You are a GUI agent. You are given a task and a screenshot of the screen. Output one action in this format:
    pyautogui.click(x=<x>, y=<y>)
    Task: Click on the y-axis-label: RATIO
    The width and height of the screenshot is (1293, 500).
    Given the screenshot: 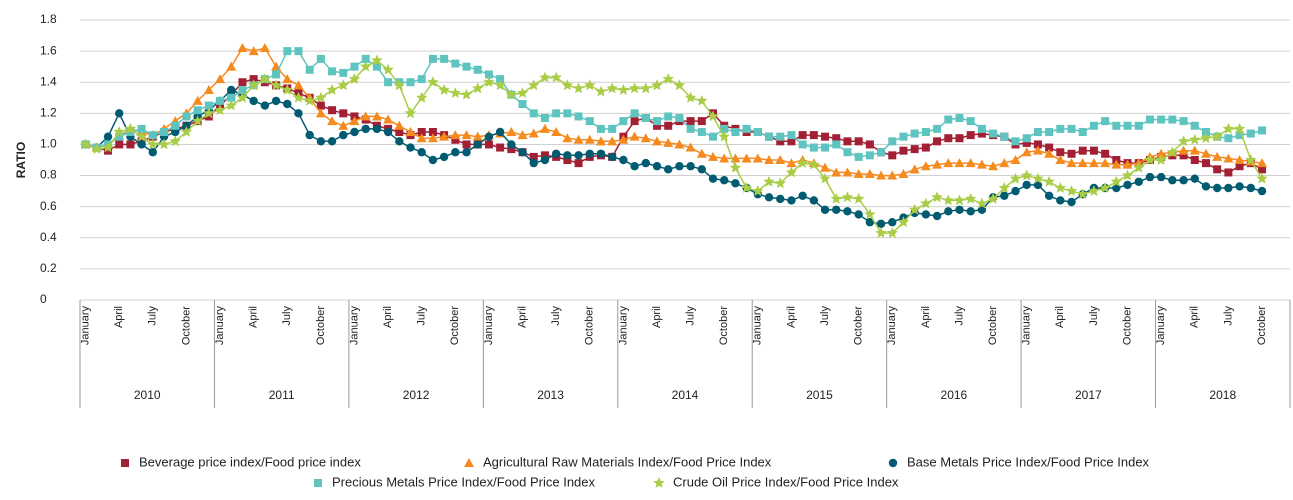 What is the action you would take?
    pyautogui.click(x=21, y=160)
    